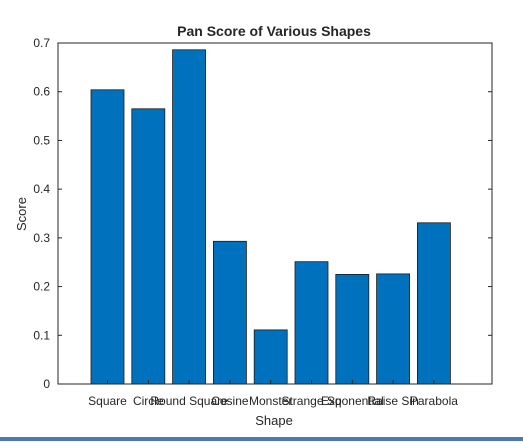 The width and height of the screenshot is (523, 446). What do you see at coordinates (392, 401) in the screenshot?
I see `x-tick-label-7: Raise Sin` at bounding box center [392, 401].